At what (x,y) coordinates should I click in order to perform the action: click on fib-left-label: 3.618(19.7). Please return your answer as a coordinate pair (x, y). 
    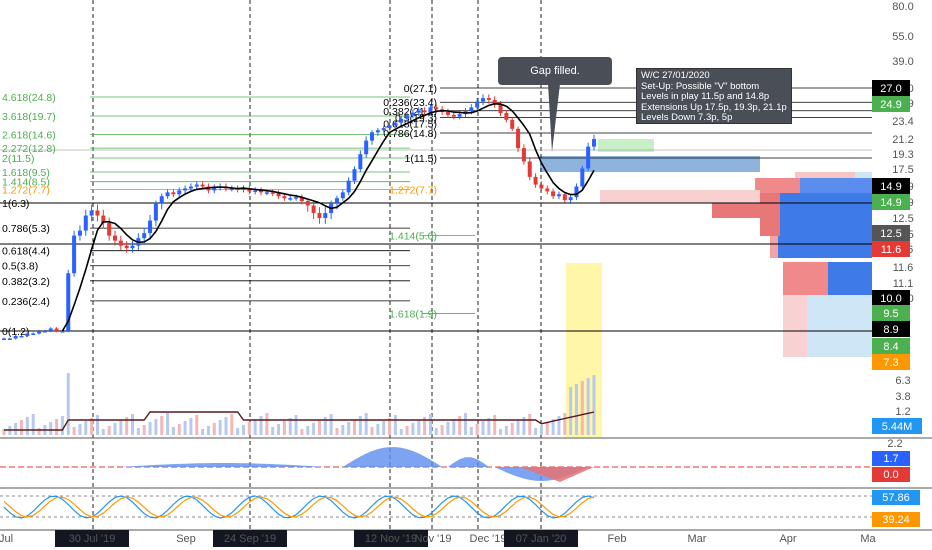
    Looking at the image, I should click on (29, 117).